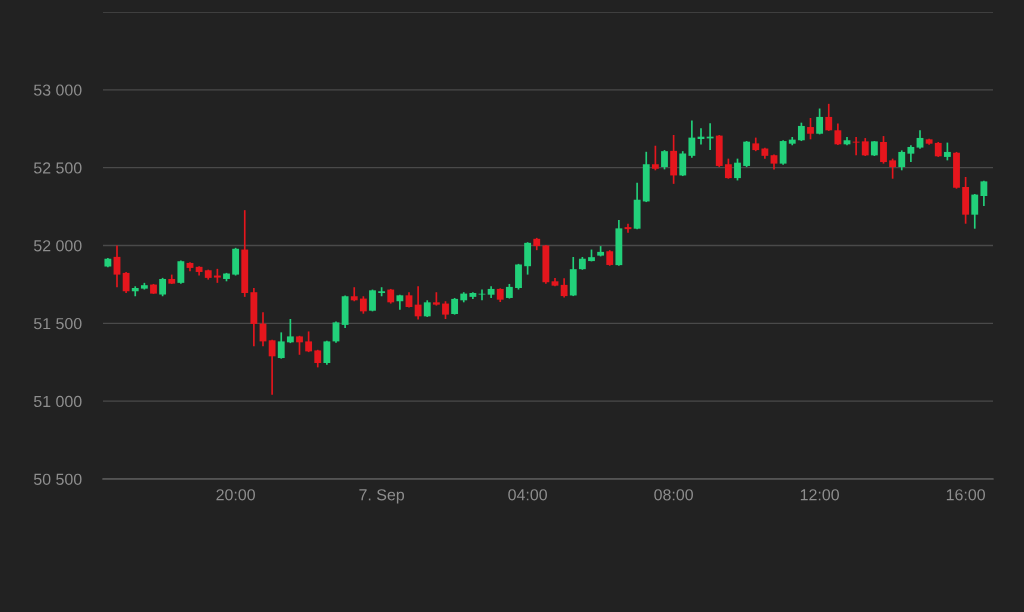 The image size is (1024, 612). What do you see at coordinates (965, 495) in the screenshot?
I see `x-tick-label: 16:00` at bounding box center [965, 495].